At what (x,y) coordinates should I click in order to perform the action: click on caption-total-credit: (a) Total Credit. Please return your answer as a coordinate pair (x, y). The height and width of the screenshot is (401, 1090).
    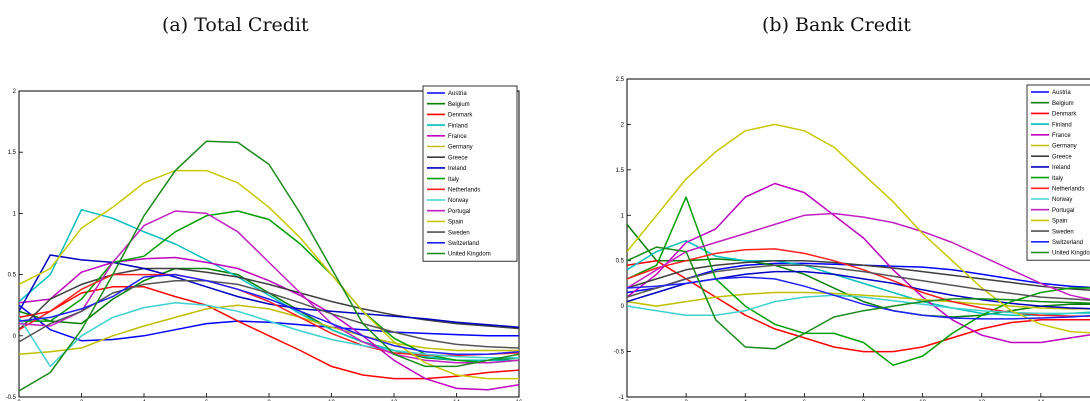
    Looking at the image, I should click on (235, 25).